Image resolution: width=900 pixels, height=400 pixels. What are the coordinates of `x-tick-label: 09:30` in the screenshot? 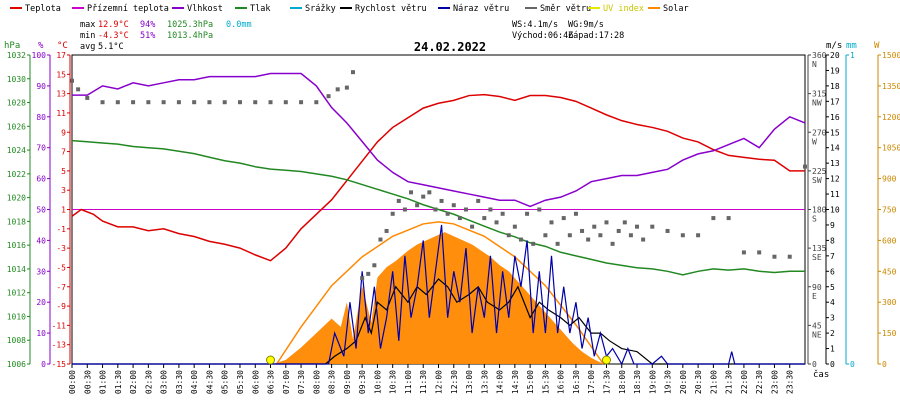 It's located at (362, 382).